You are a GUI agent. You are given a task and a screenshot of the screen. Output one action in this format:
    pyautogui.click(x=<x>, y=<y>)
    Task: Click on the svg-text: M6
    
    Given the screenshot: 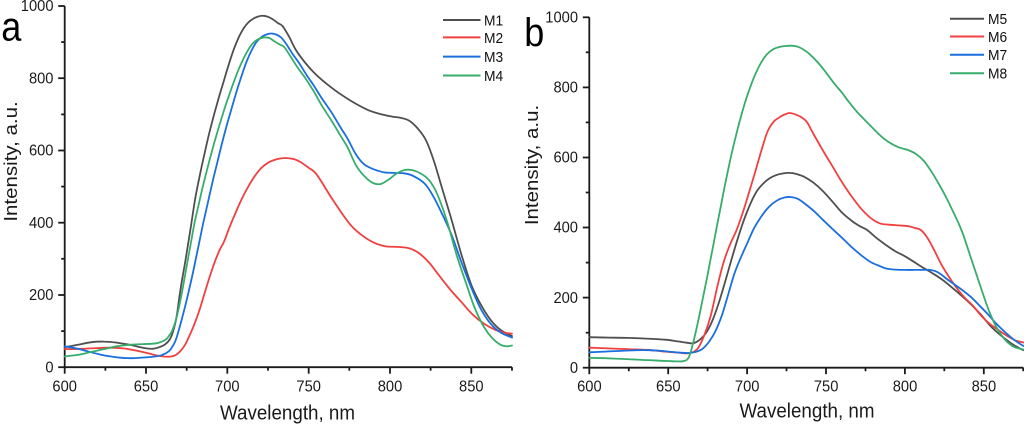 What is the action you would take?
    pyautogui.click(x=997, y=37)
    